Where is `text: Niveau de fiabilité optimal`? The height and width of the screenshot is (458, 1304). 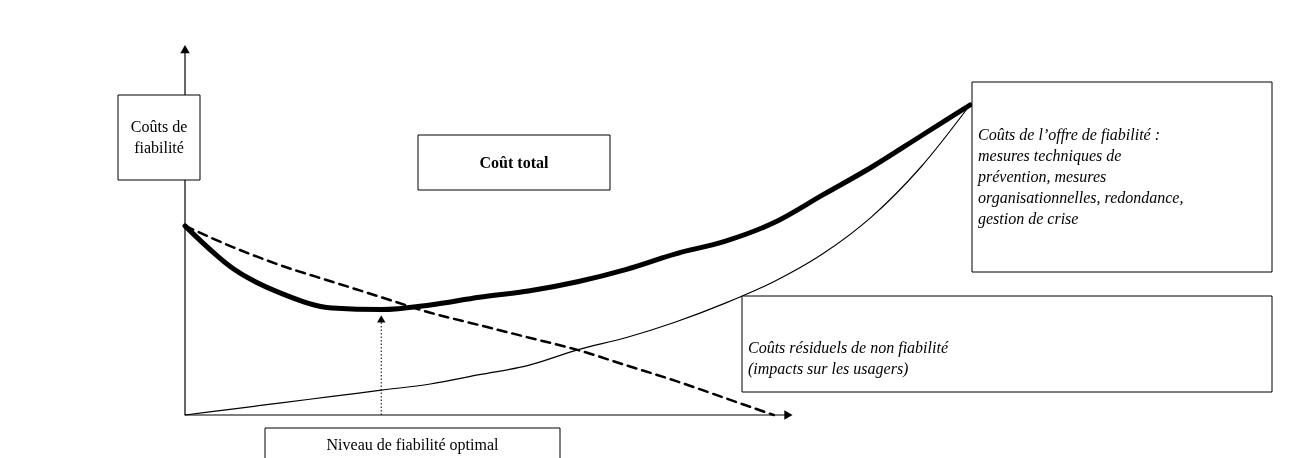
text: Niveau de fiabilité optimal is located at coordinates (413, 445).